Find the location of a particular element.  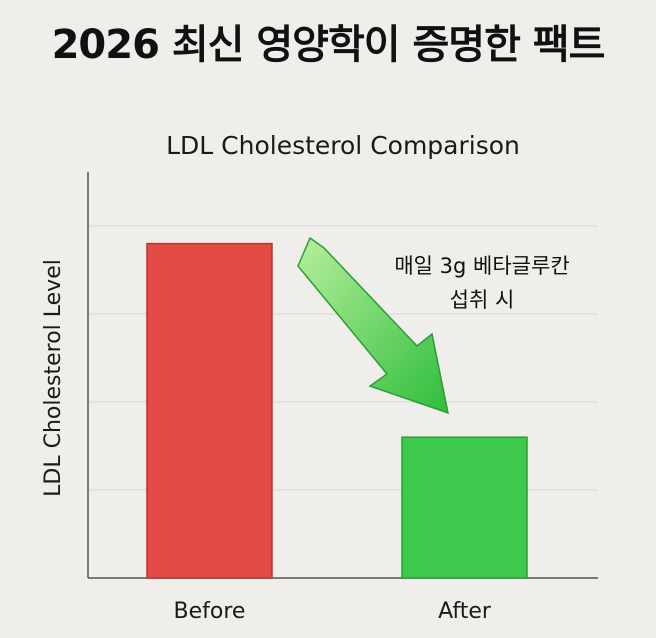

annotation-line-2: 섭취 시 is located at coordinates (482, 300).